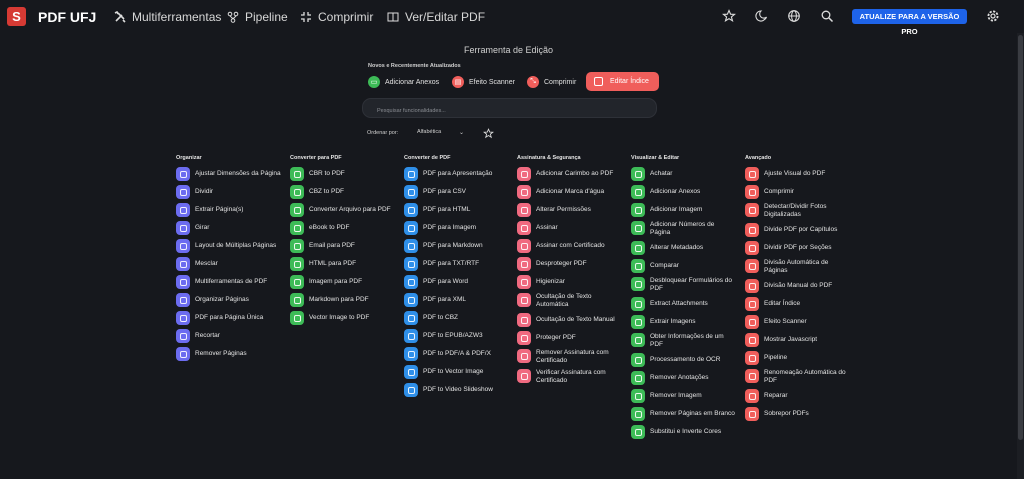  Describe the element at coordinates (794, 16) in the screenshot. I see `globe-icon` at that location.